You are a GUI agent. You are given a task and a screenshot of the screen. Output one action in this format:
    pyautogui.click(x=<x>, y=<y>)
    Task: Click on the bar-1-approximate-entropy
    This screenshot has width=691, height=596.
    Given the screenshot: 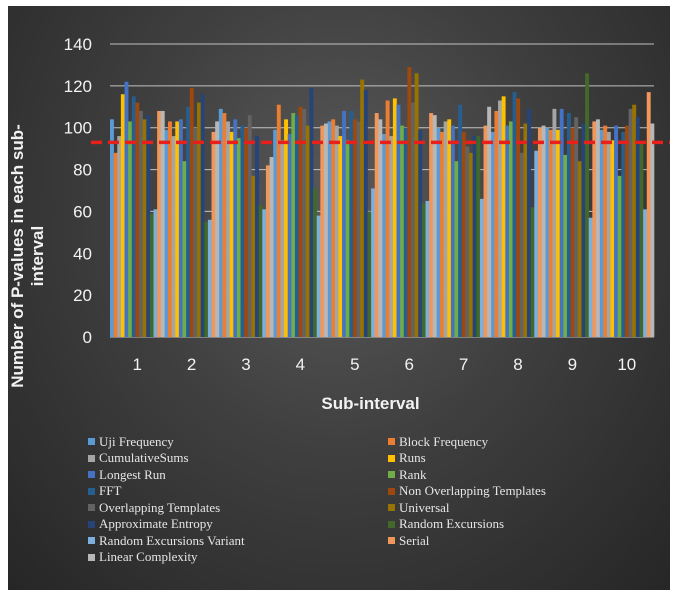 What is the action you would take?
    pyautogui.click(x=148, y=226)
    